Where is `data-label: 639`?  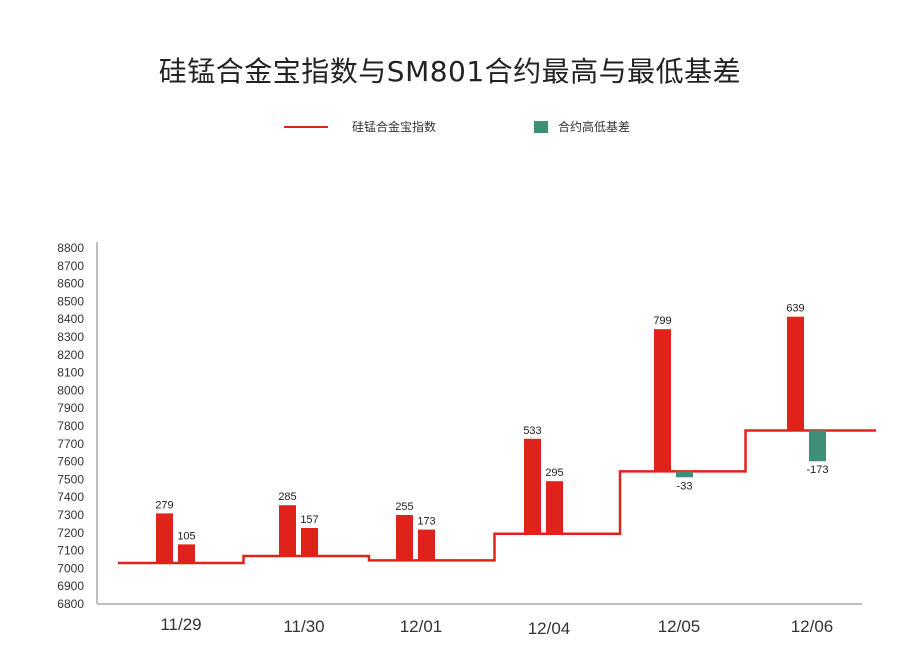
data-label: 639 is located at coordinates (795, 309).